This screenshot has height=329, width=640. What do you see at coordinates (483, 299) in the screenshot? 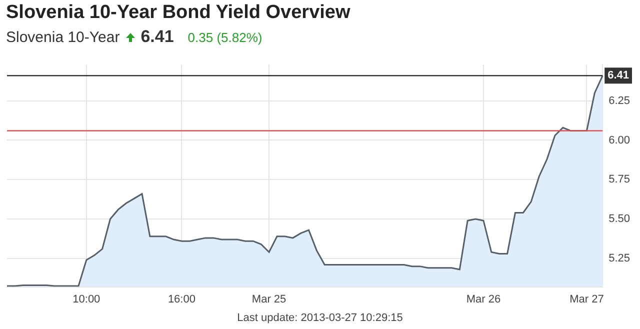
I see `x-tick-label: Mar 26` at bounding box center [483, 299].